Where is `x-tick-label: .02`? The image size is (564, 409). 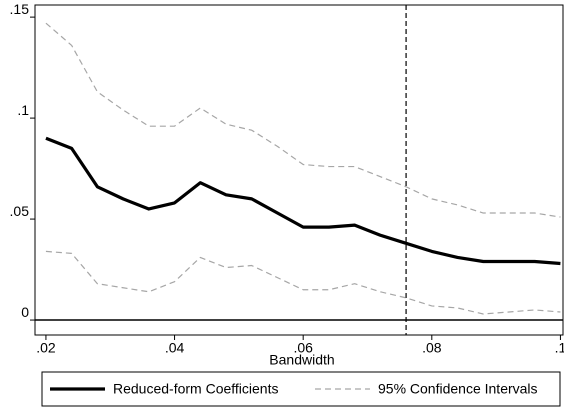 x-tick-label: .02 is located at coordinates (46, 348).